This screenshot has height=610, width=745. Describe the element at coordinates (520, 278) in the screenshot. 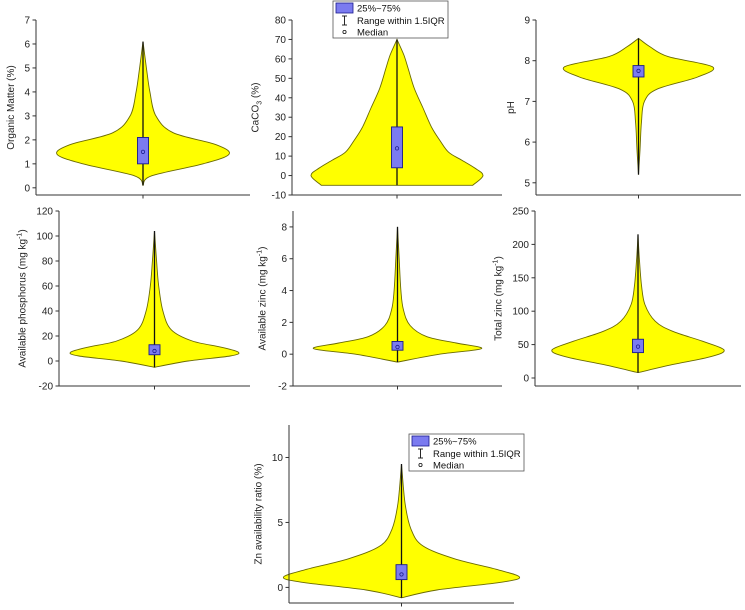

I see `y-tick-label: 150` at that location.